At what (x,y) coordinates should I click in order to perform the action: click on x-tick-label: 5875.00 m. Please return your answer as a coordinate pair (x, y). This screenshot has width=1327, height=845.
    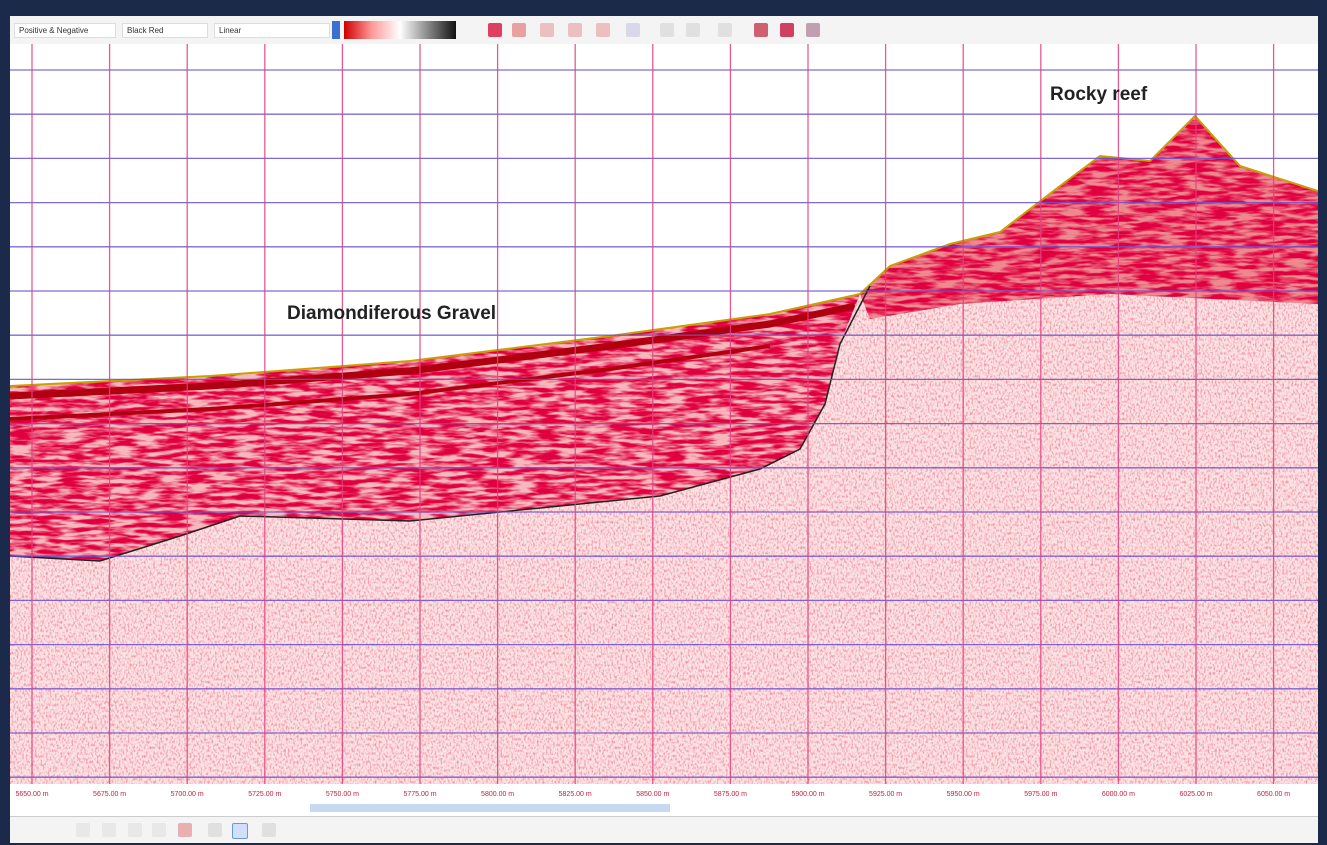
    Looking at the image, I should click on (730, 794).